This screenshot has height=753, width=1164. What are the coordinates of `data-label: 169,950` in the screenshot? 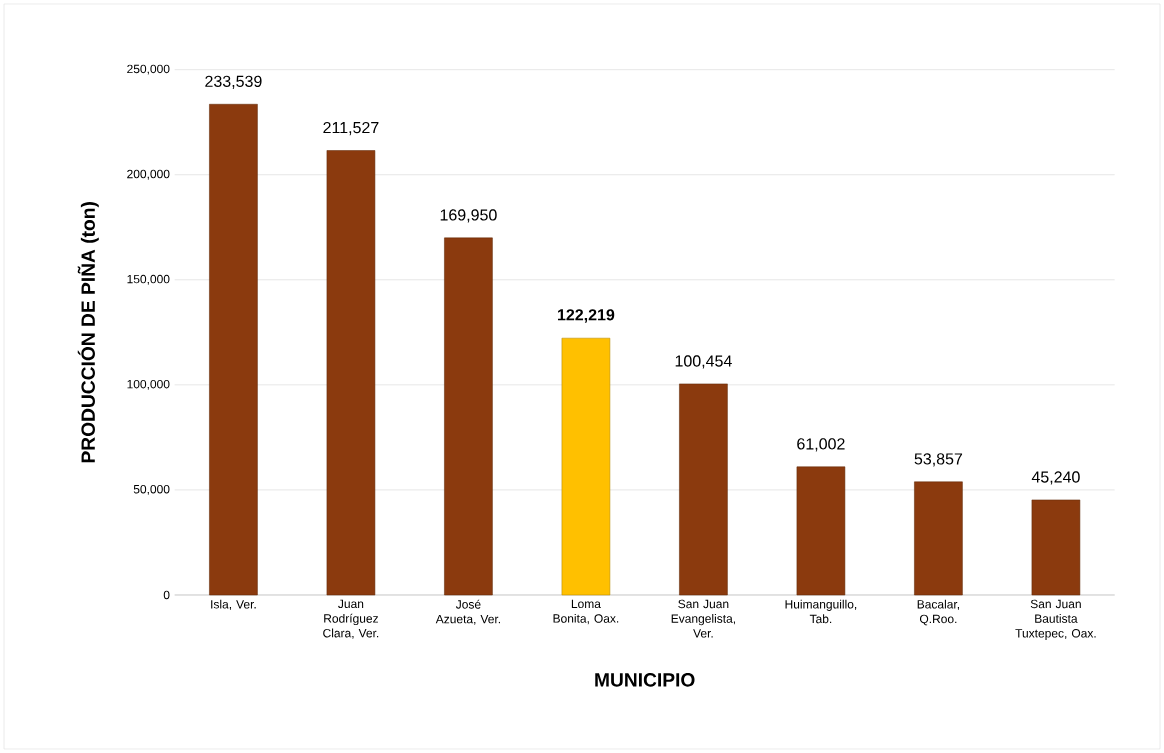 It's located at (468, 216).